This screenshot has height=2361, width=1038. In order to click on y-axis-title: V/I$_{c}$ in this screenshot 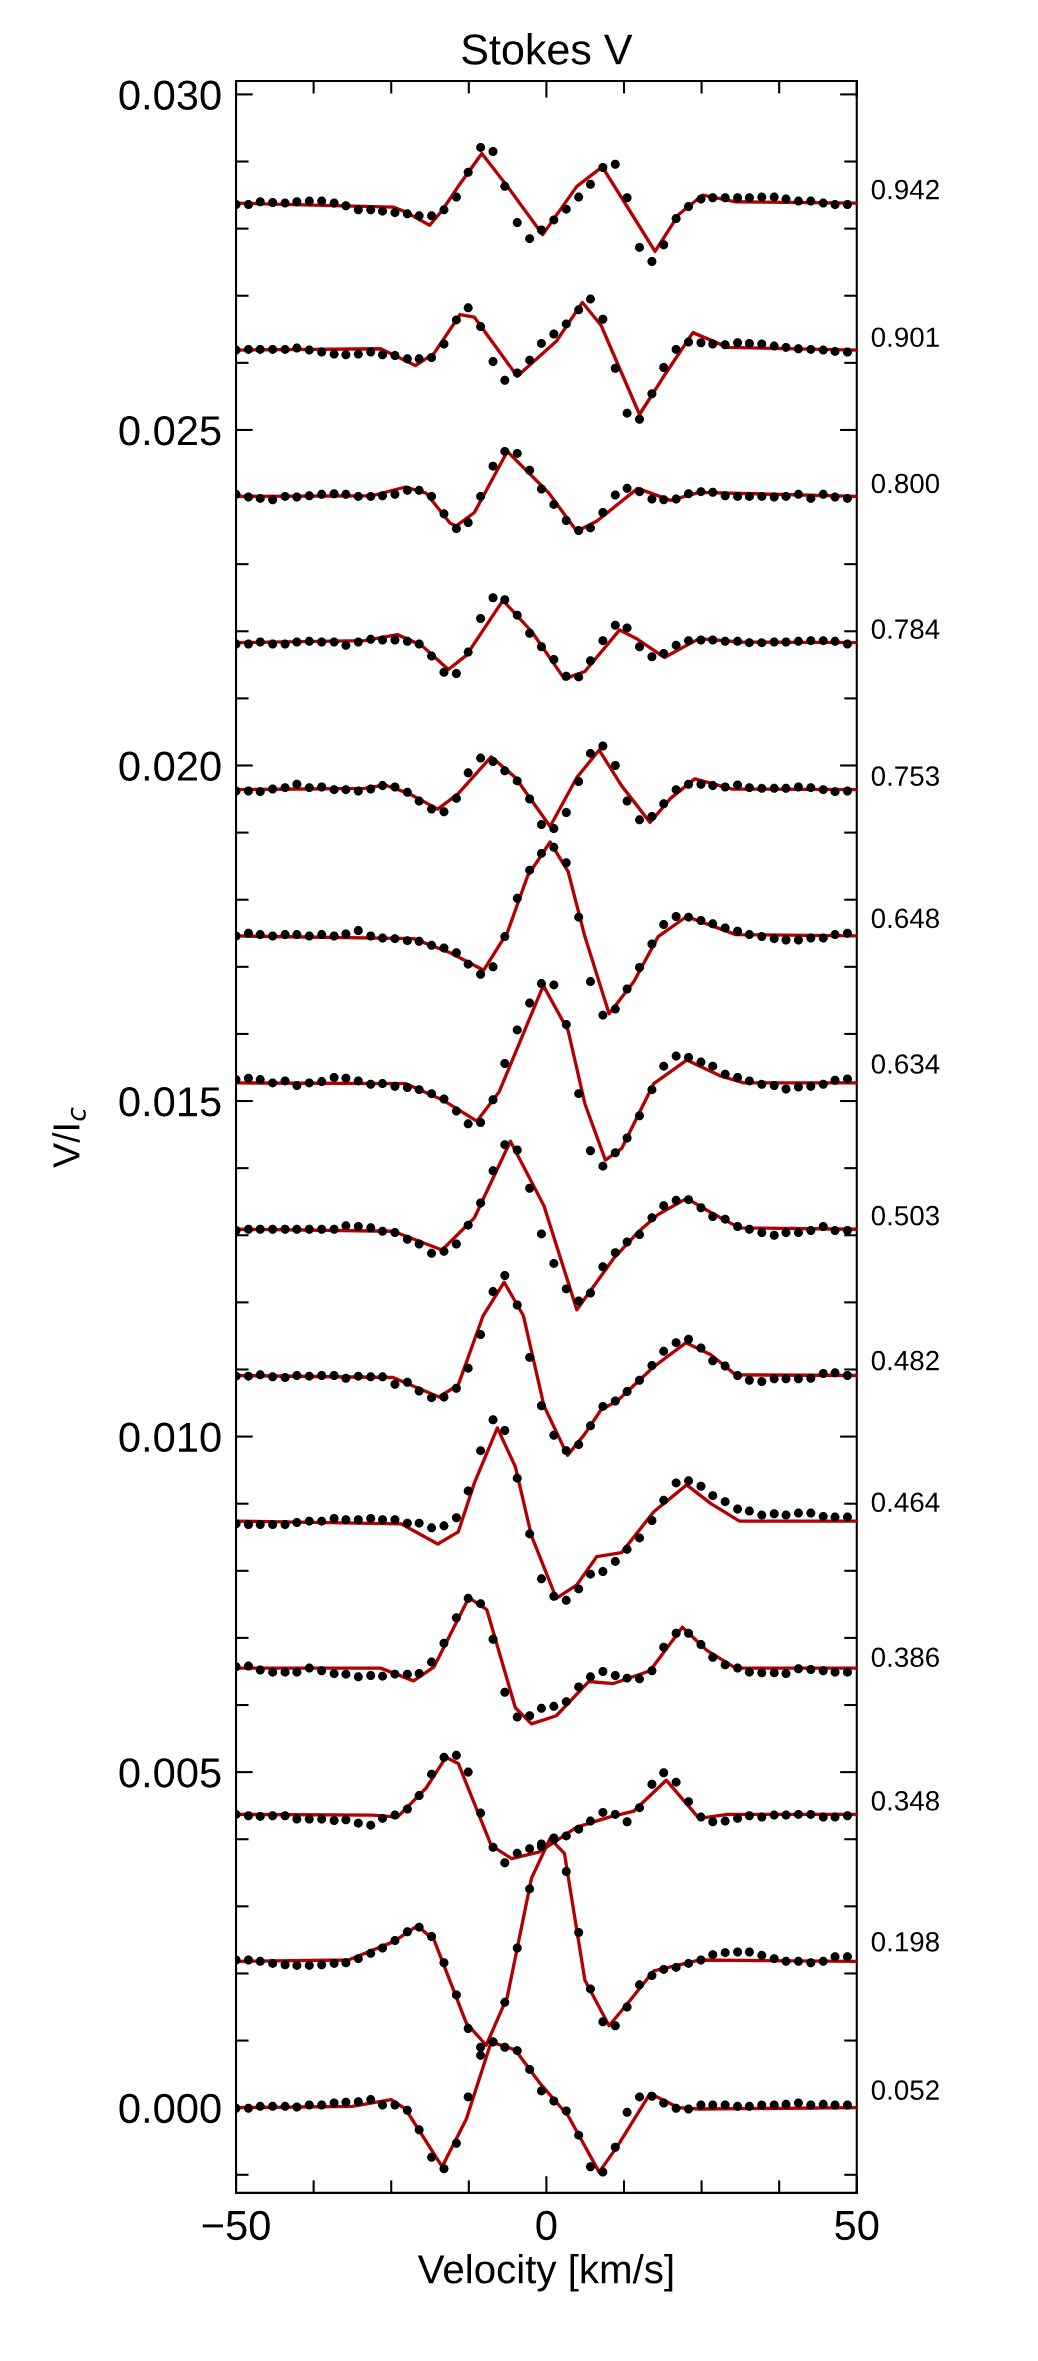, I will do `click(69, 1137)`.